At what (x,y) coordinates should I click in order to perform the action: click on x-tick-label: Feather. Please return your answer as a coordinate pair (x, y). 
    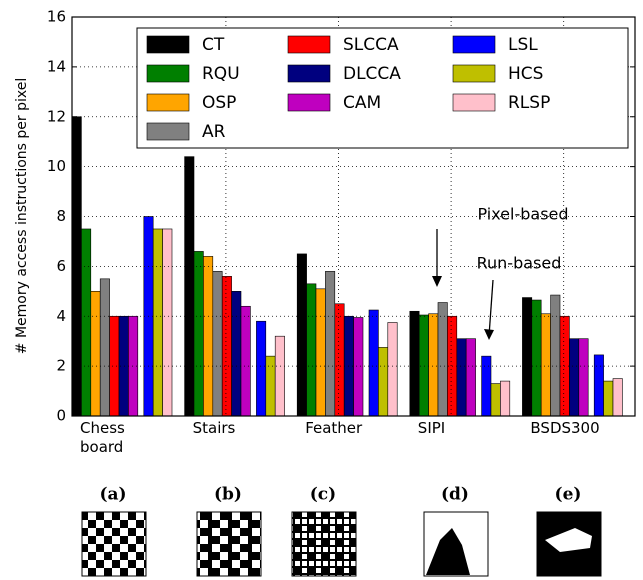
    Looking at the image, I should click on (334, 428).